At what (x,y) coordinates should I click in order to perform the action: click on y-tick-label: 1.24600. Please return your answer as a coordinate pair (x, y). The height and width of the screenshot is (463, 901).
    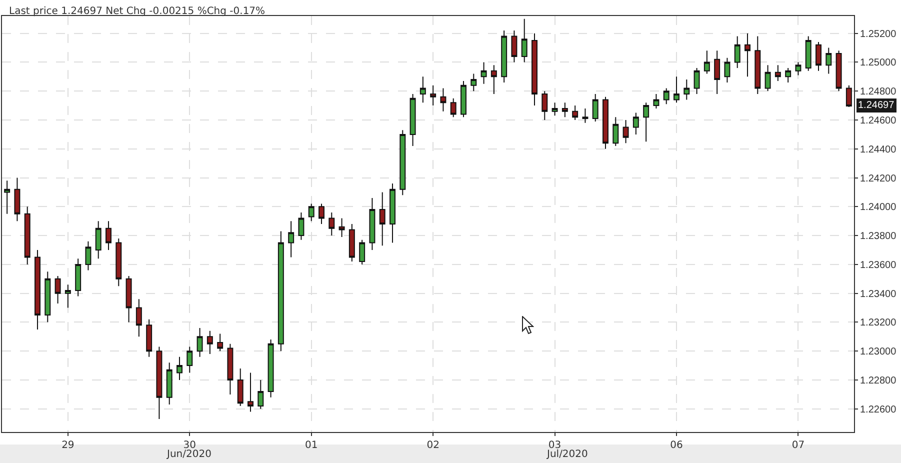
    Looking at the image, I should click on (878, 121).